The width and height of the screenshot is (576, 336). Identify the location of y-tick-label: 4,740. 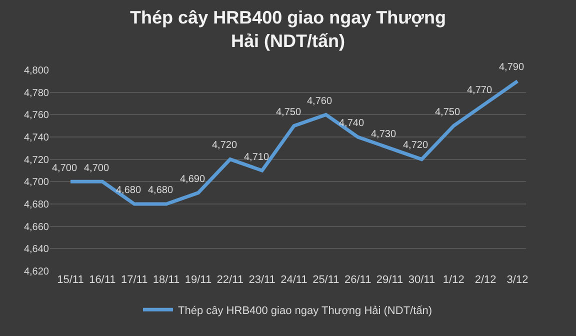
(37, 138).